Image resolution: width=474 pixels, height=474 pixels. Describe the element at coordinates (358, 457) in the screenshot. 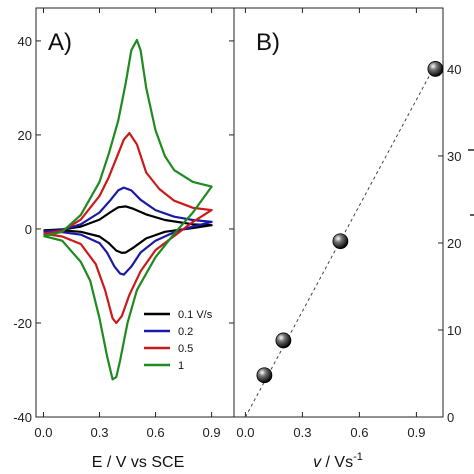

I see `panel-b-x-label-sup: -1` at that location.